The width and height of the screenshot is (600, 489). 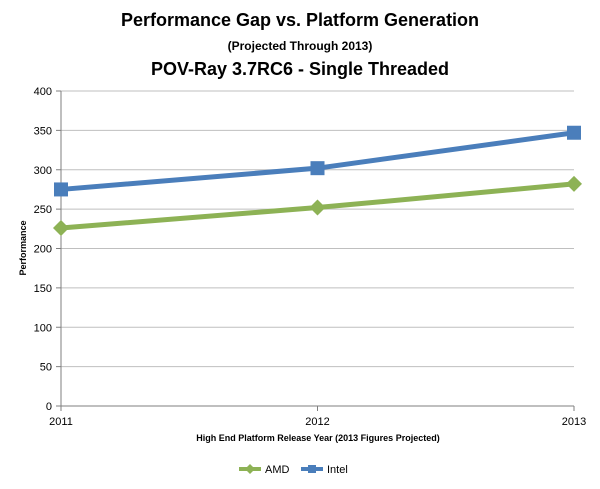 I want to click on intel-legend-label: Intel, so click(x=337, y=470).